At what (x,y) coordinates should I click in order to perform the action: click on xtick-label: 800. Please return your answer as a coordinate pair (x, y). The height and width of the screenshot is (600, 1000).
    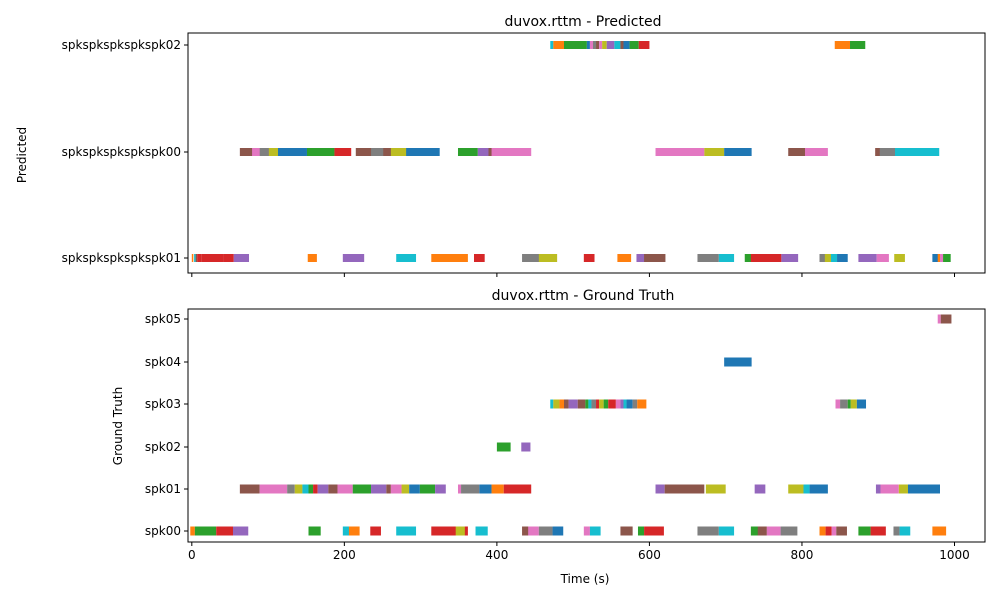
    Looking at the image, I should click on (802, 555).